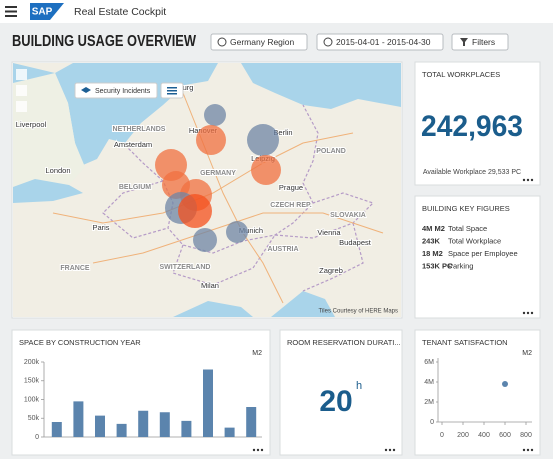 This screenshot has width=553, height=459. What do you see at coordinates (429, 402) in the screenshot?
I see `y-tick-label: 2M` at bounding box center [429, 402].